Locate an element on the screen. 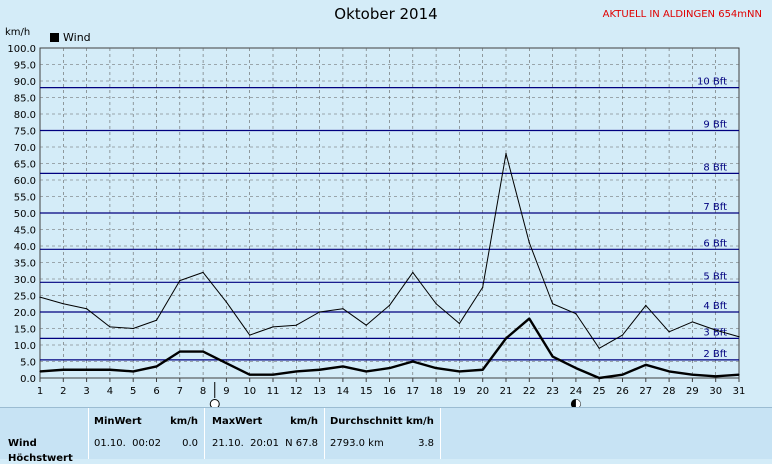 Image resolution: width=772 pixels, height=464 pixels. beaufort-label: 6 Bft is located at coordinates (715, 243).